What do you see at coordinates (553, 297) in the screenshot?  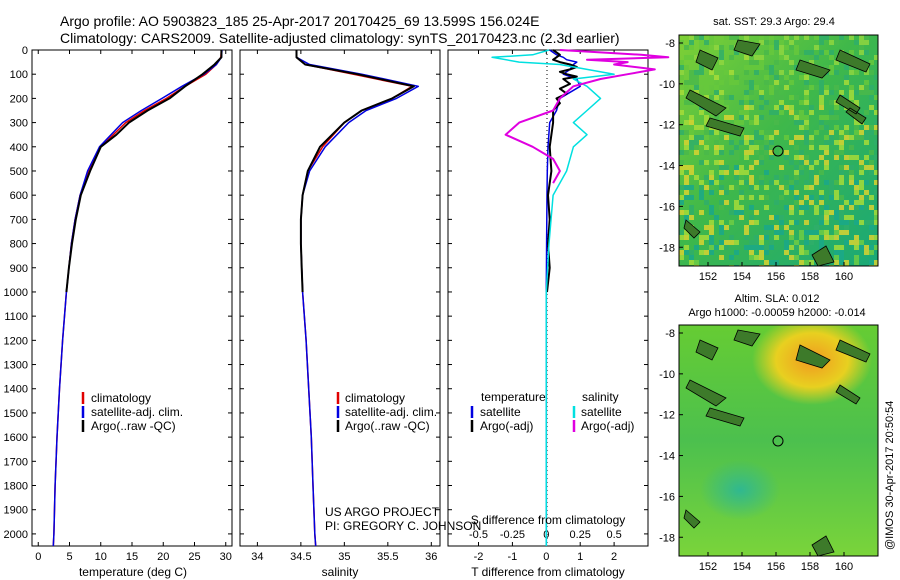 I see `series-line-s-satellite` at bounding box center [553, 297].